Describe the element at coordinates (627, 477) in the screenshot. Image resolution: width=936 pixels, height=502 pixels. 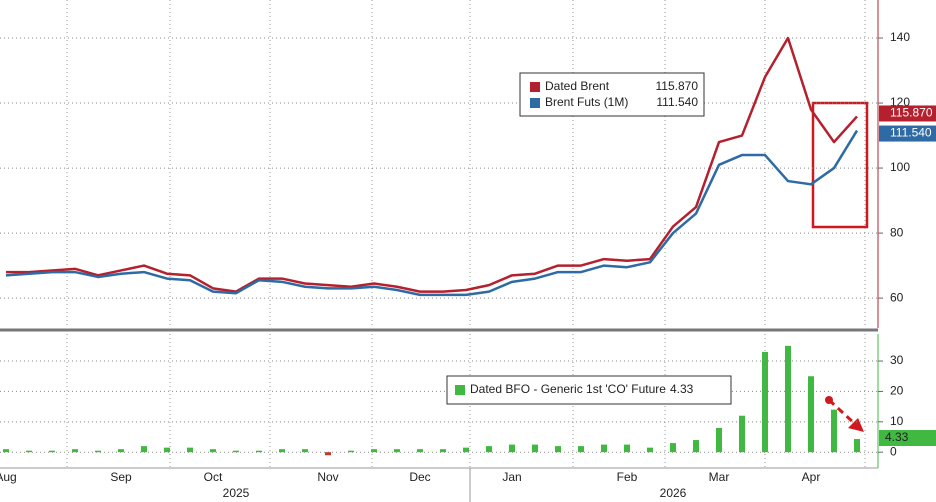
I see `x-tick-label: Feb` at that location.